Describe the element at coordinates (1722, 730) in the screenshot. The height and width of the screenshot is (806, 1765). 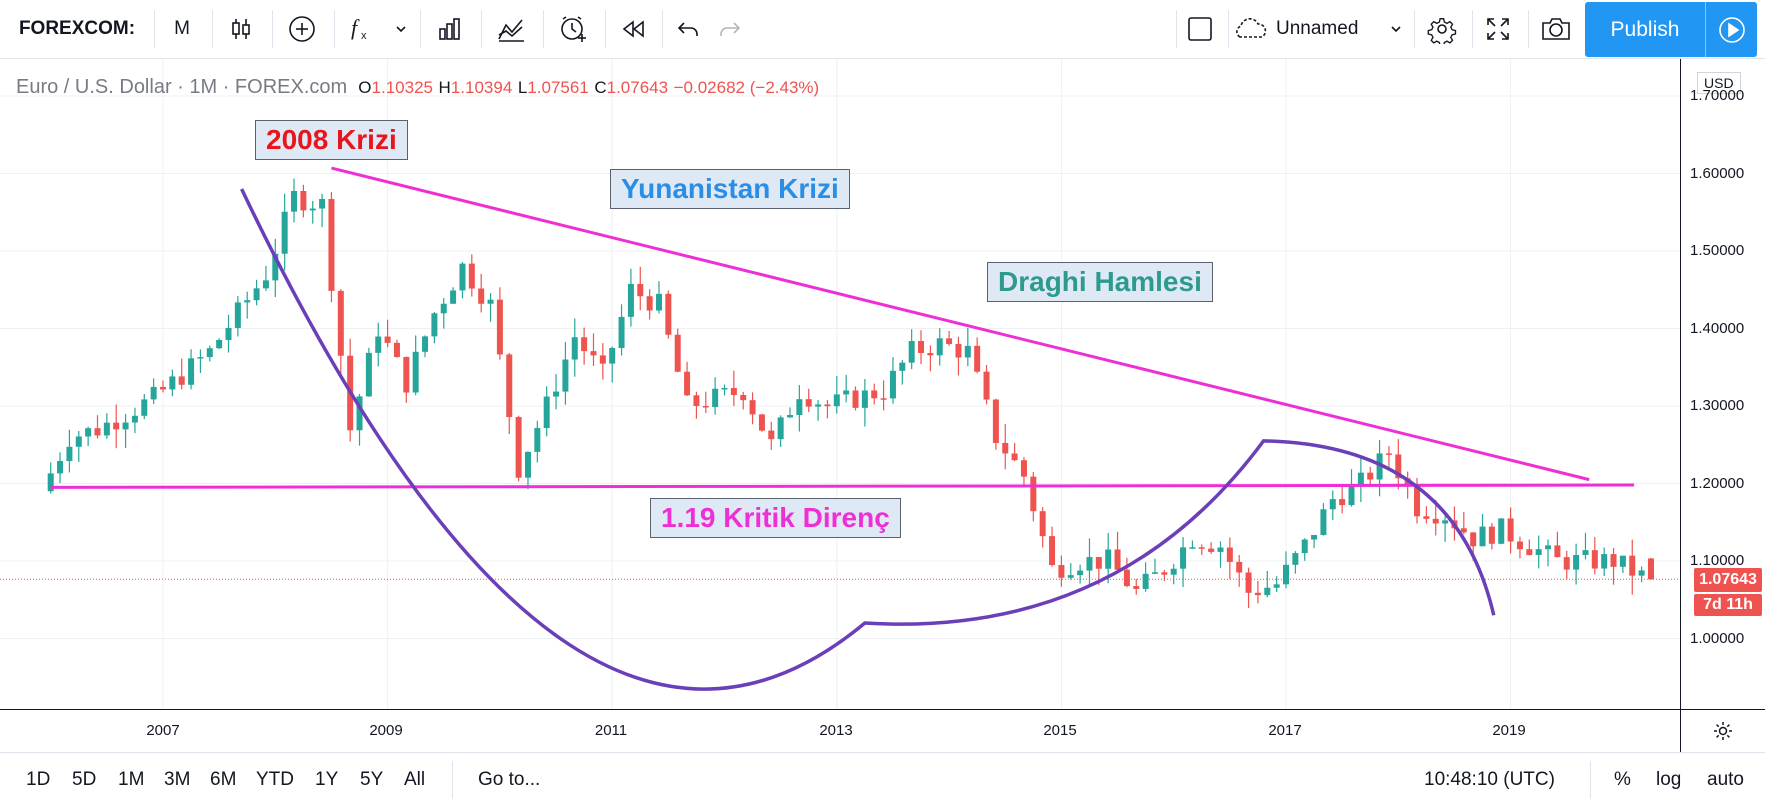
I see `chart-settings-corner` at that location.